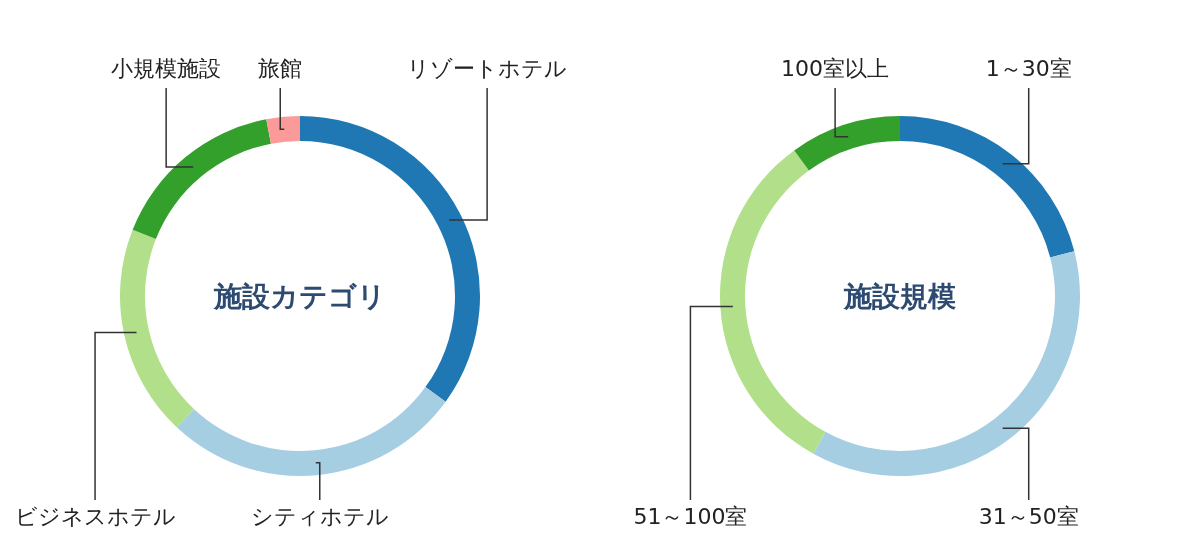 Image resolution: width=1200 pixels, height=552 pixels. What do you see at coordinates (835, 68) in the screenshot?
I see `slice-label: 100室以上` at bounding box center [835, 68].